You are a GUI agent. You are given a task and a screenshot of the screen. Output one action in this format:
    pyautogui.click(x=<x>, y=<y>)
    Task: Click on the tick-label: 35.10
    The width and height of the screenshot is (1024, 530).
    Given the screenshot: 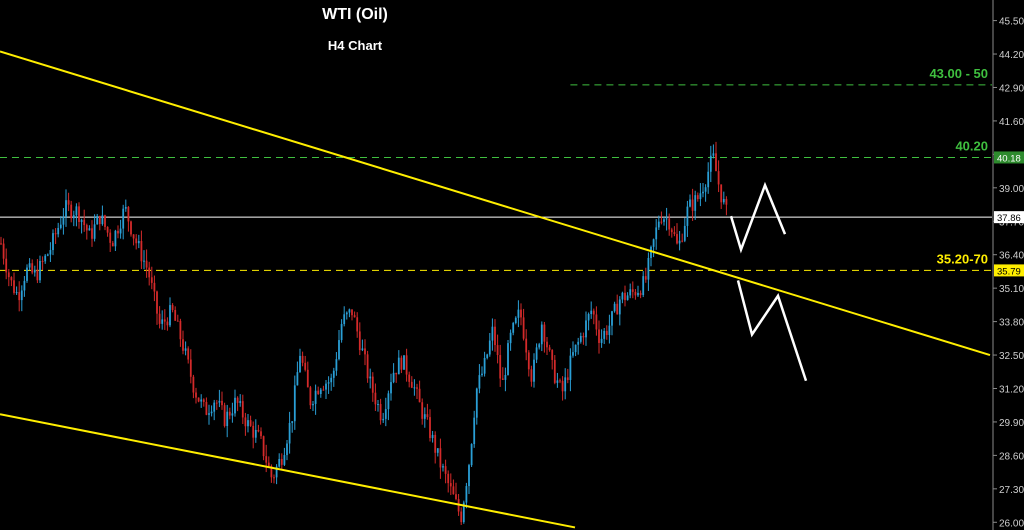 What is the action you would take?
    pyautogui.click(x=1011, y=289)
    